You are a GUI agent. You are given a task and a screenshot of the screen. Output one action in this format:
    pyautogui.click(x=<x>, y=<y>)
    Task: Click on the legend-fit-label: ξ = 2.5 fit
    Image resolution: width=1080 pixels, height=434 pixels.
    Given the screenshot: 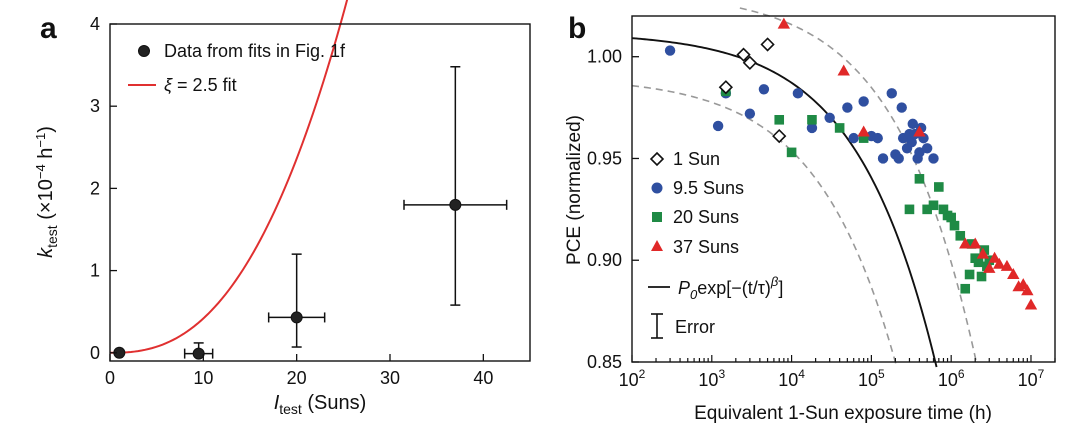 What is the action you would take?
    pyautogui.click(x=200, y=85)
    